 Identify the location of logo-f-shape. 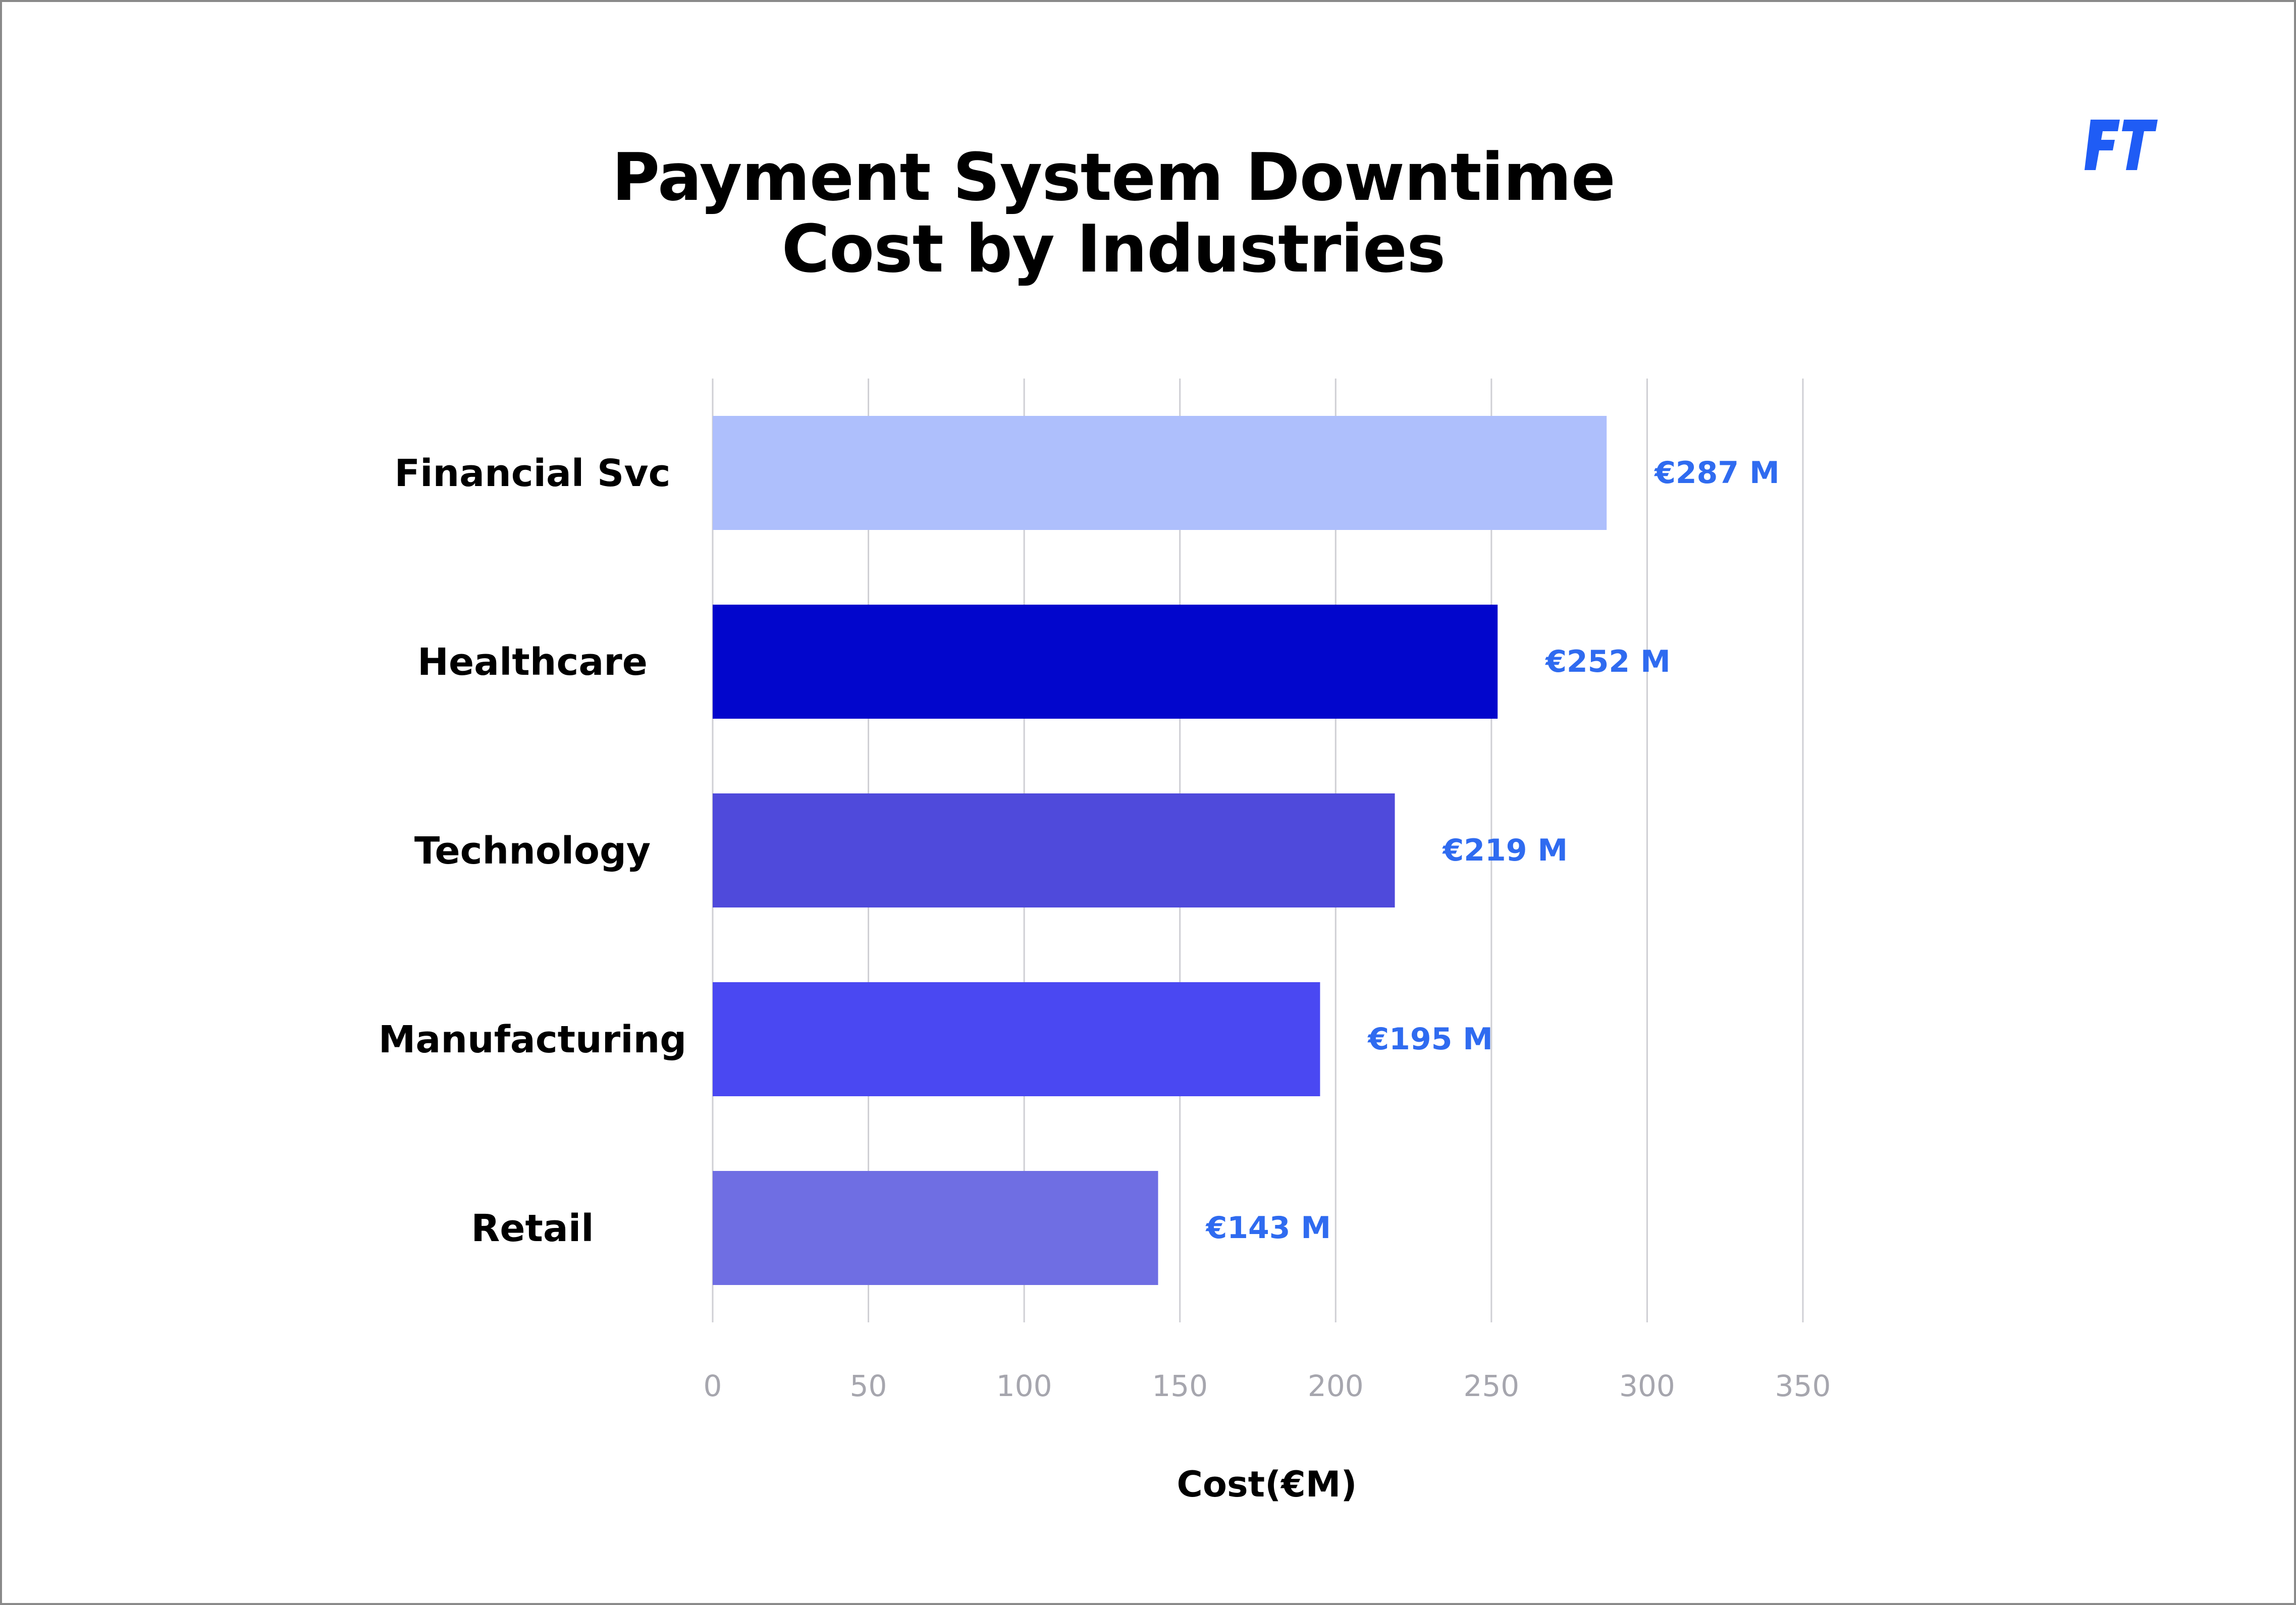
(2102, 145).